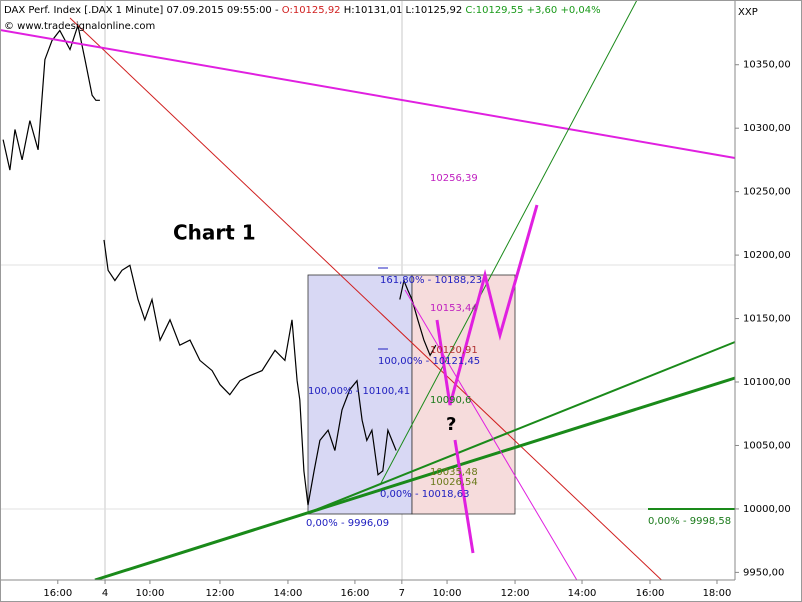 This screenshot has height=602, width=802. I want to click on y-tick-label: 10250,00, so click(767, 192).